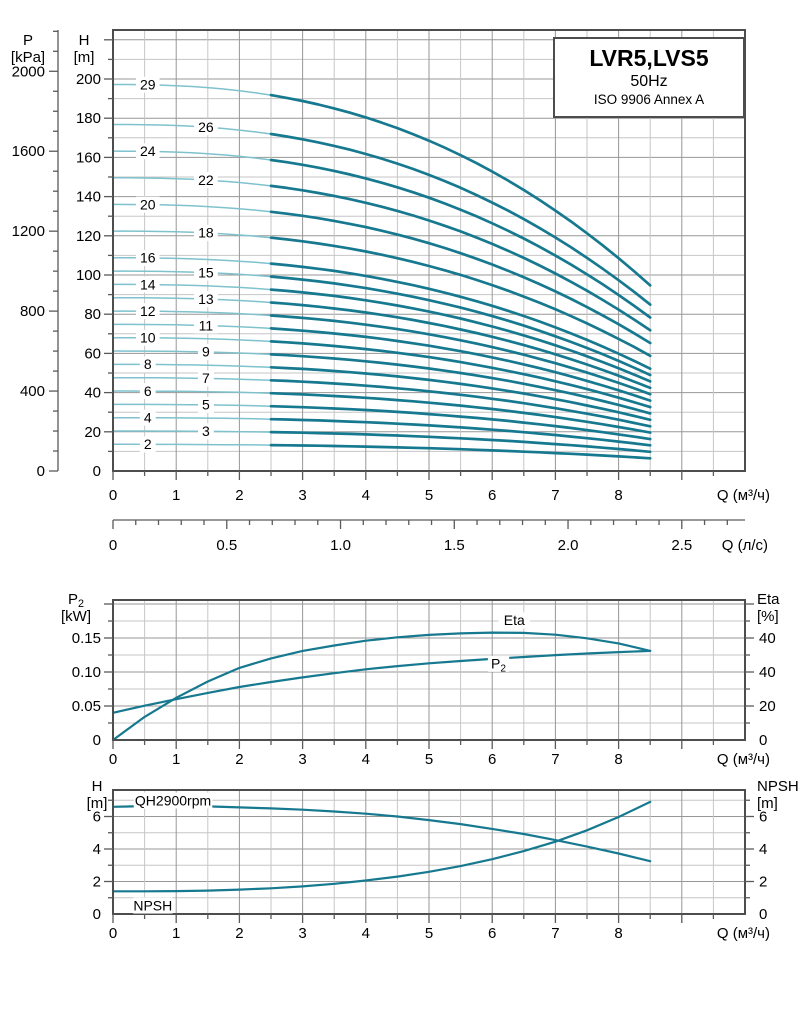 This screenshot has height=1031, width=809. What do you see at coordinates (92, 314) in the screenshot?
I see `h-axis-tick-label: 80` at bounding box center [92, 314].